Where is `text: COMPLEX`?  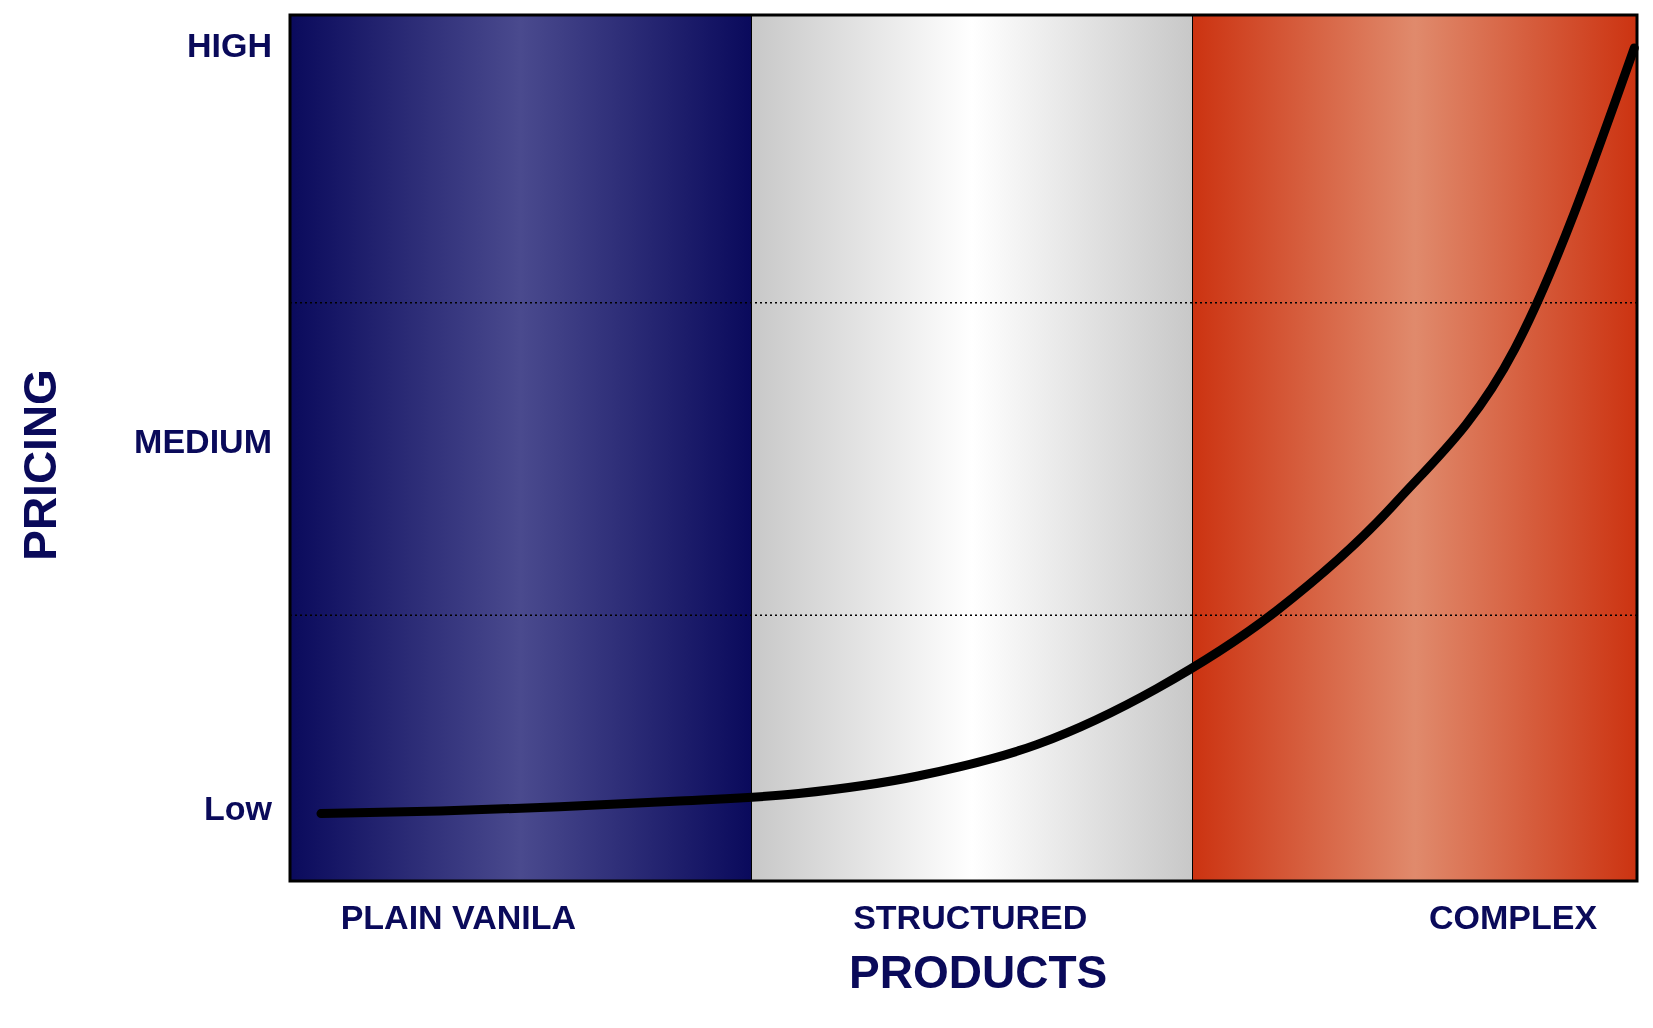
text: COMPLEX is located at coordinates (1513, 917).